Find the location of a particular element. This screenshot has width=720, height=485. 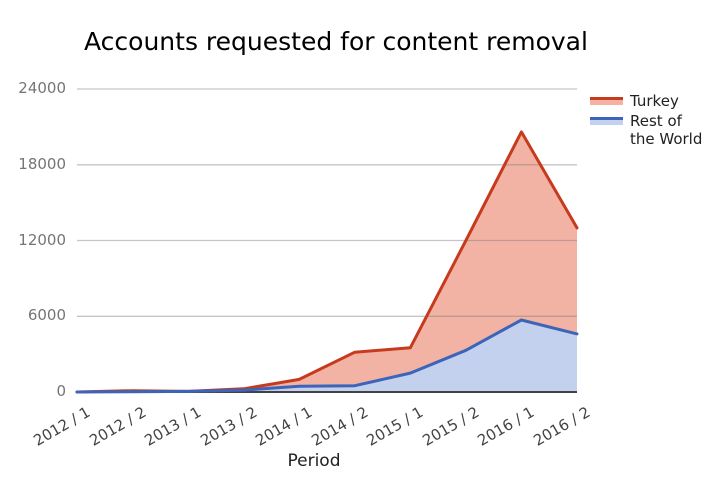

x-tick-label: 2016 / 1 is located at coordinates (505, 426).